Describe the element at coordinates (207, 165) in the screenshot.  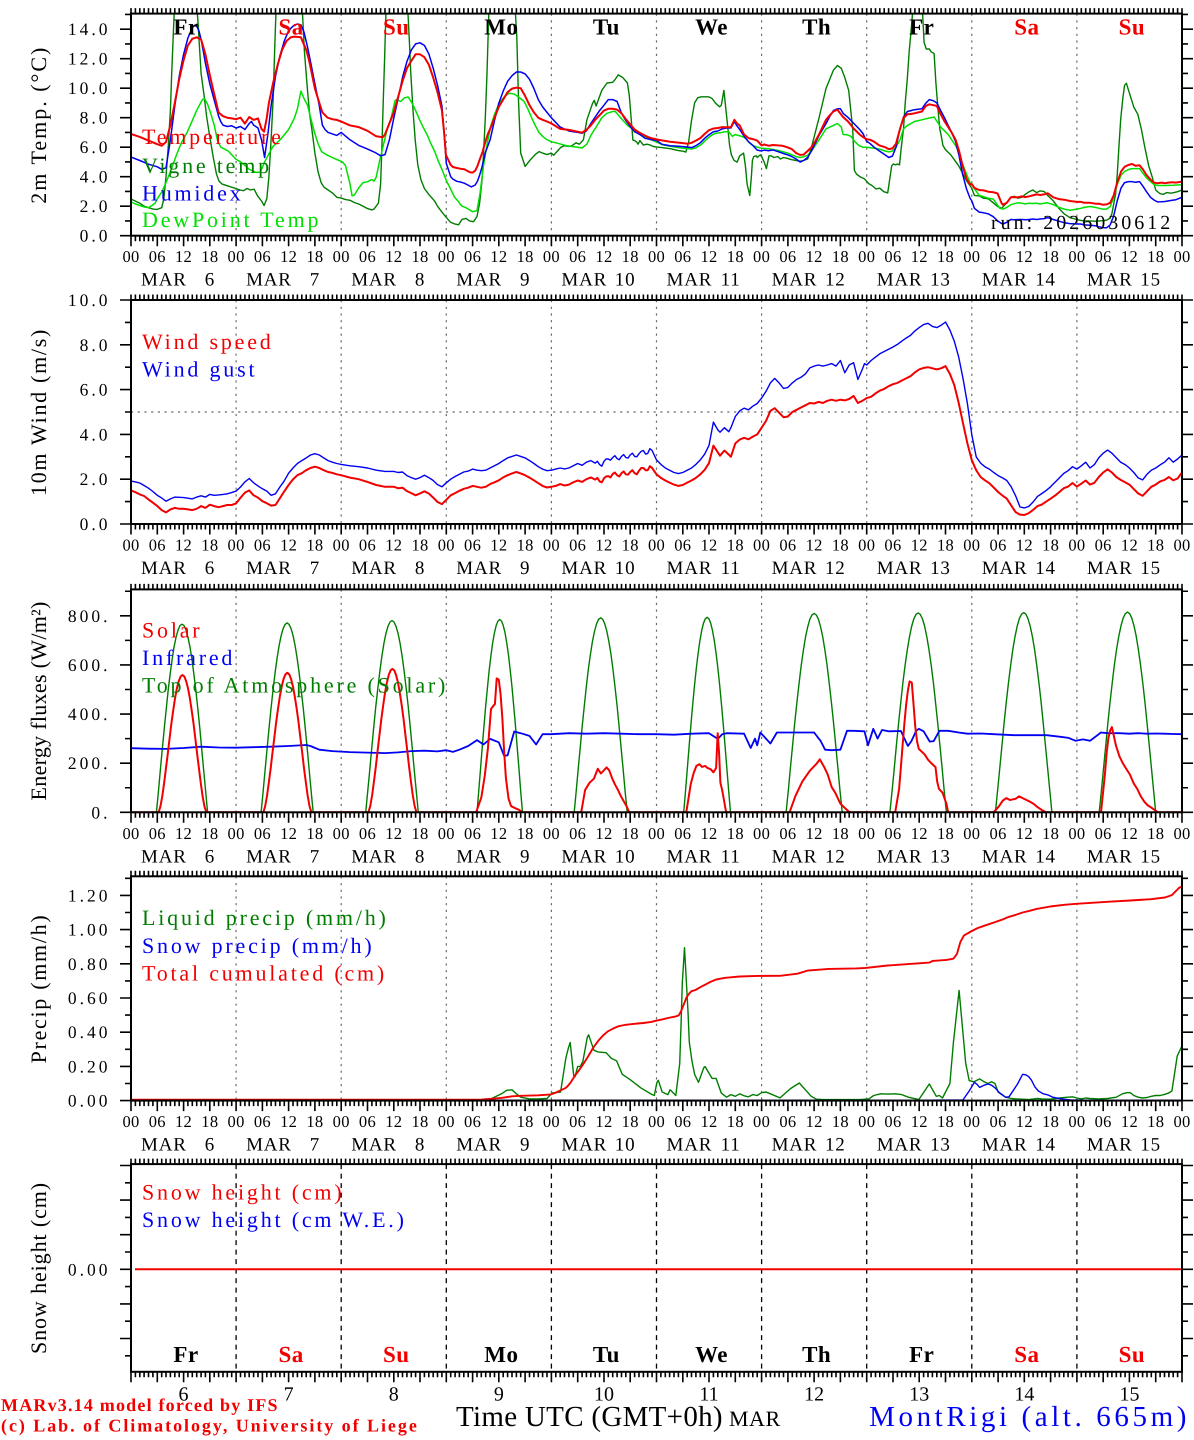
I see `svg-text: Vigne temp` at that location.